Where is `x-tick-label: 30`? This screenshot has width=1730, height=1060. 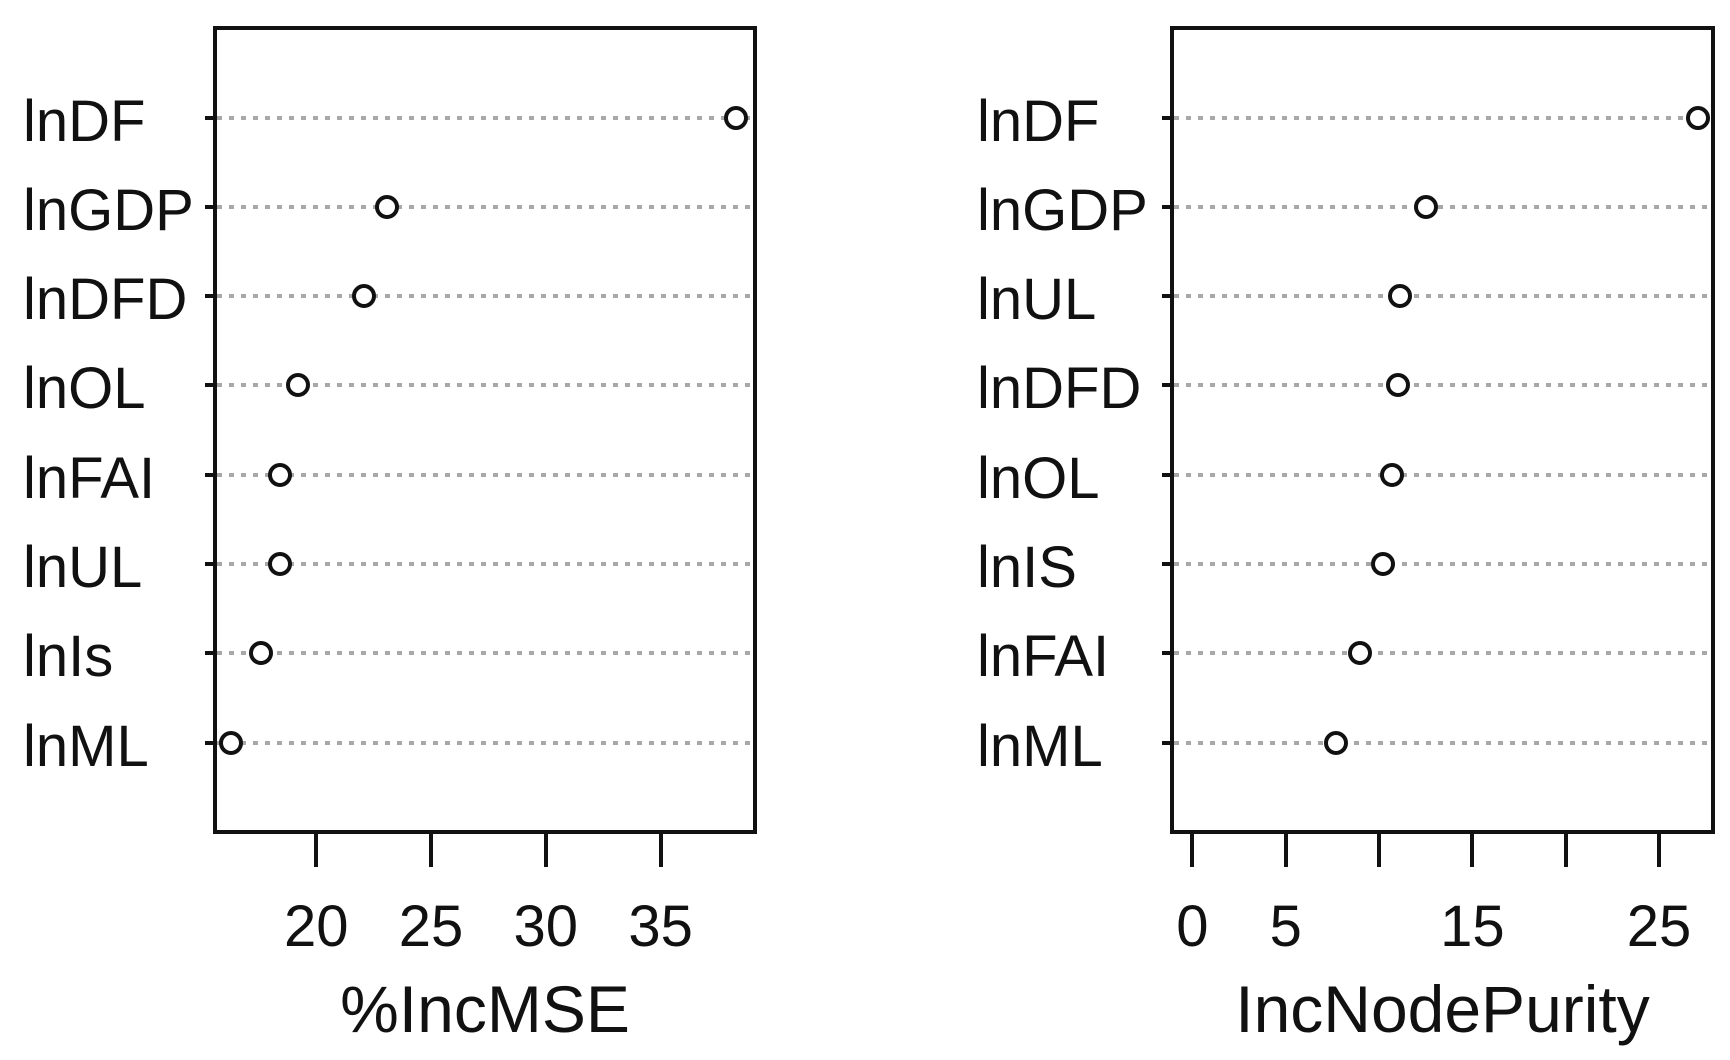 x-tick-label: 30 is located at coordinates (546, 926).